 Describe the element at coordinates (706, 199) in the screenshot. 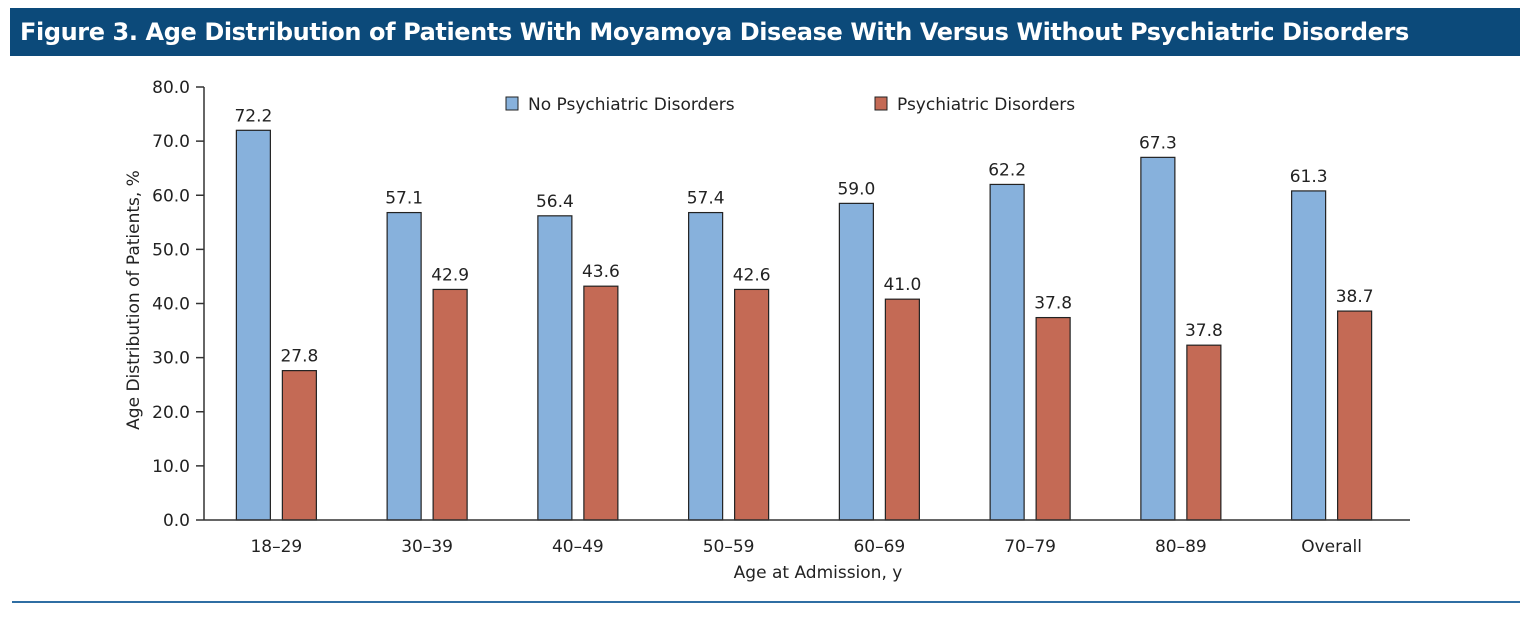

I see `bar-value-label: 57.4` at that location.